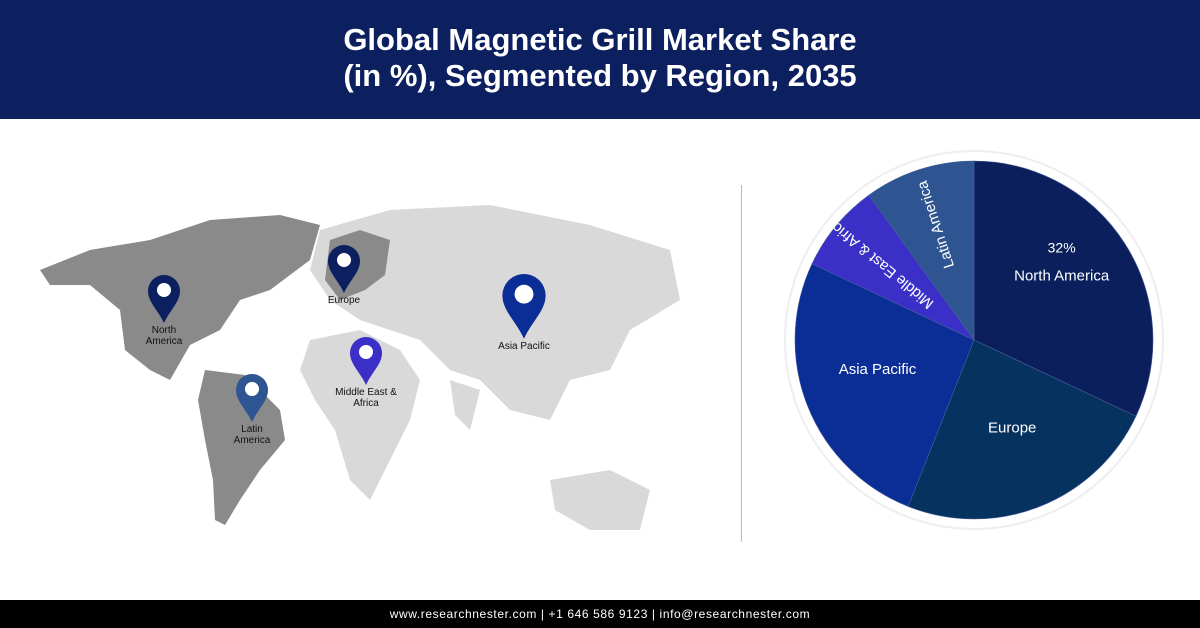 This screenshot has width=1200, height=628. I want to click on pie-slice-label: North America, so click(1062, 275).